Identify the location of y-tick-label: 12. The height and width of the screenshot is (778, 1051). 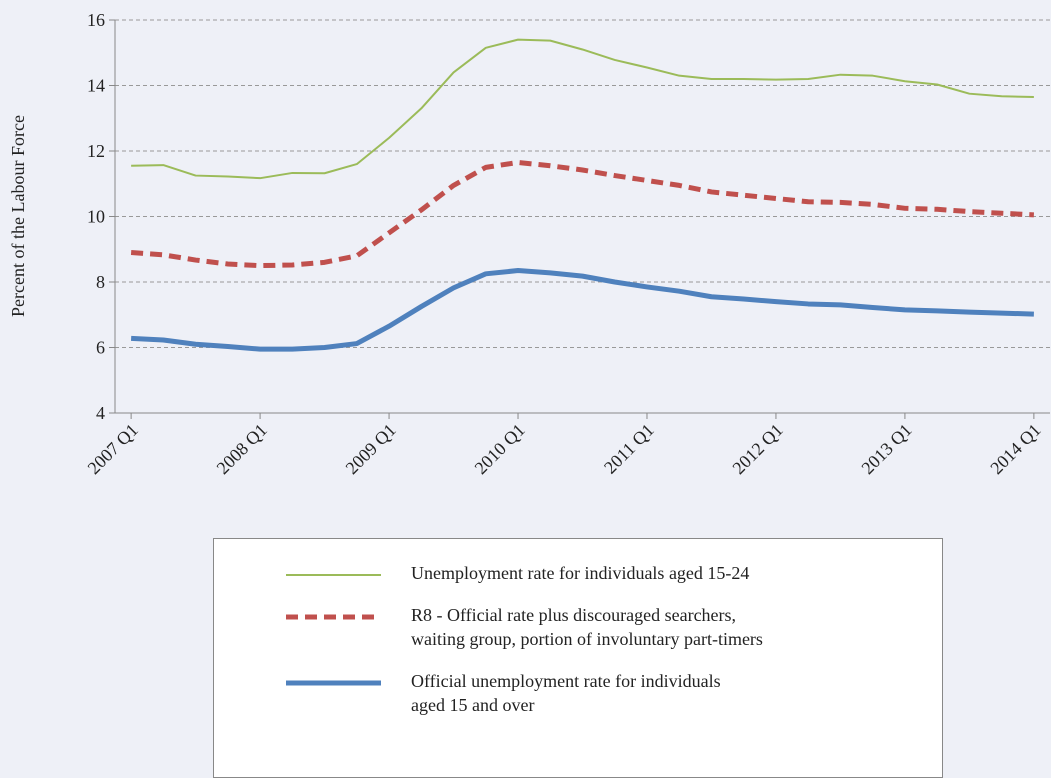
(96, 151).